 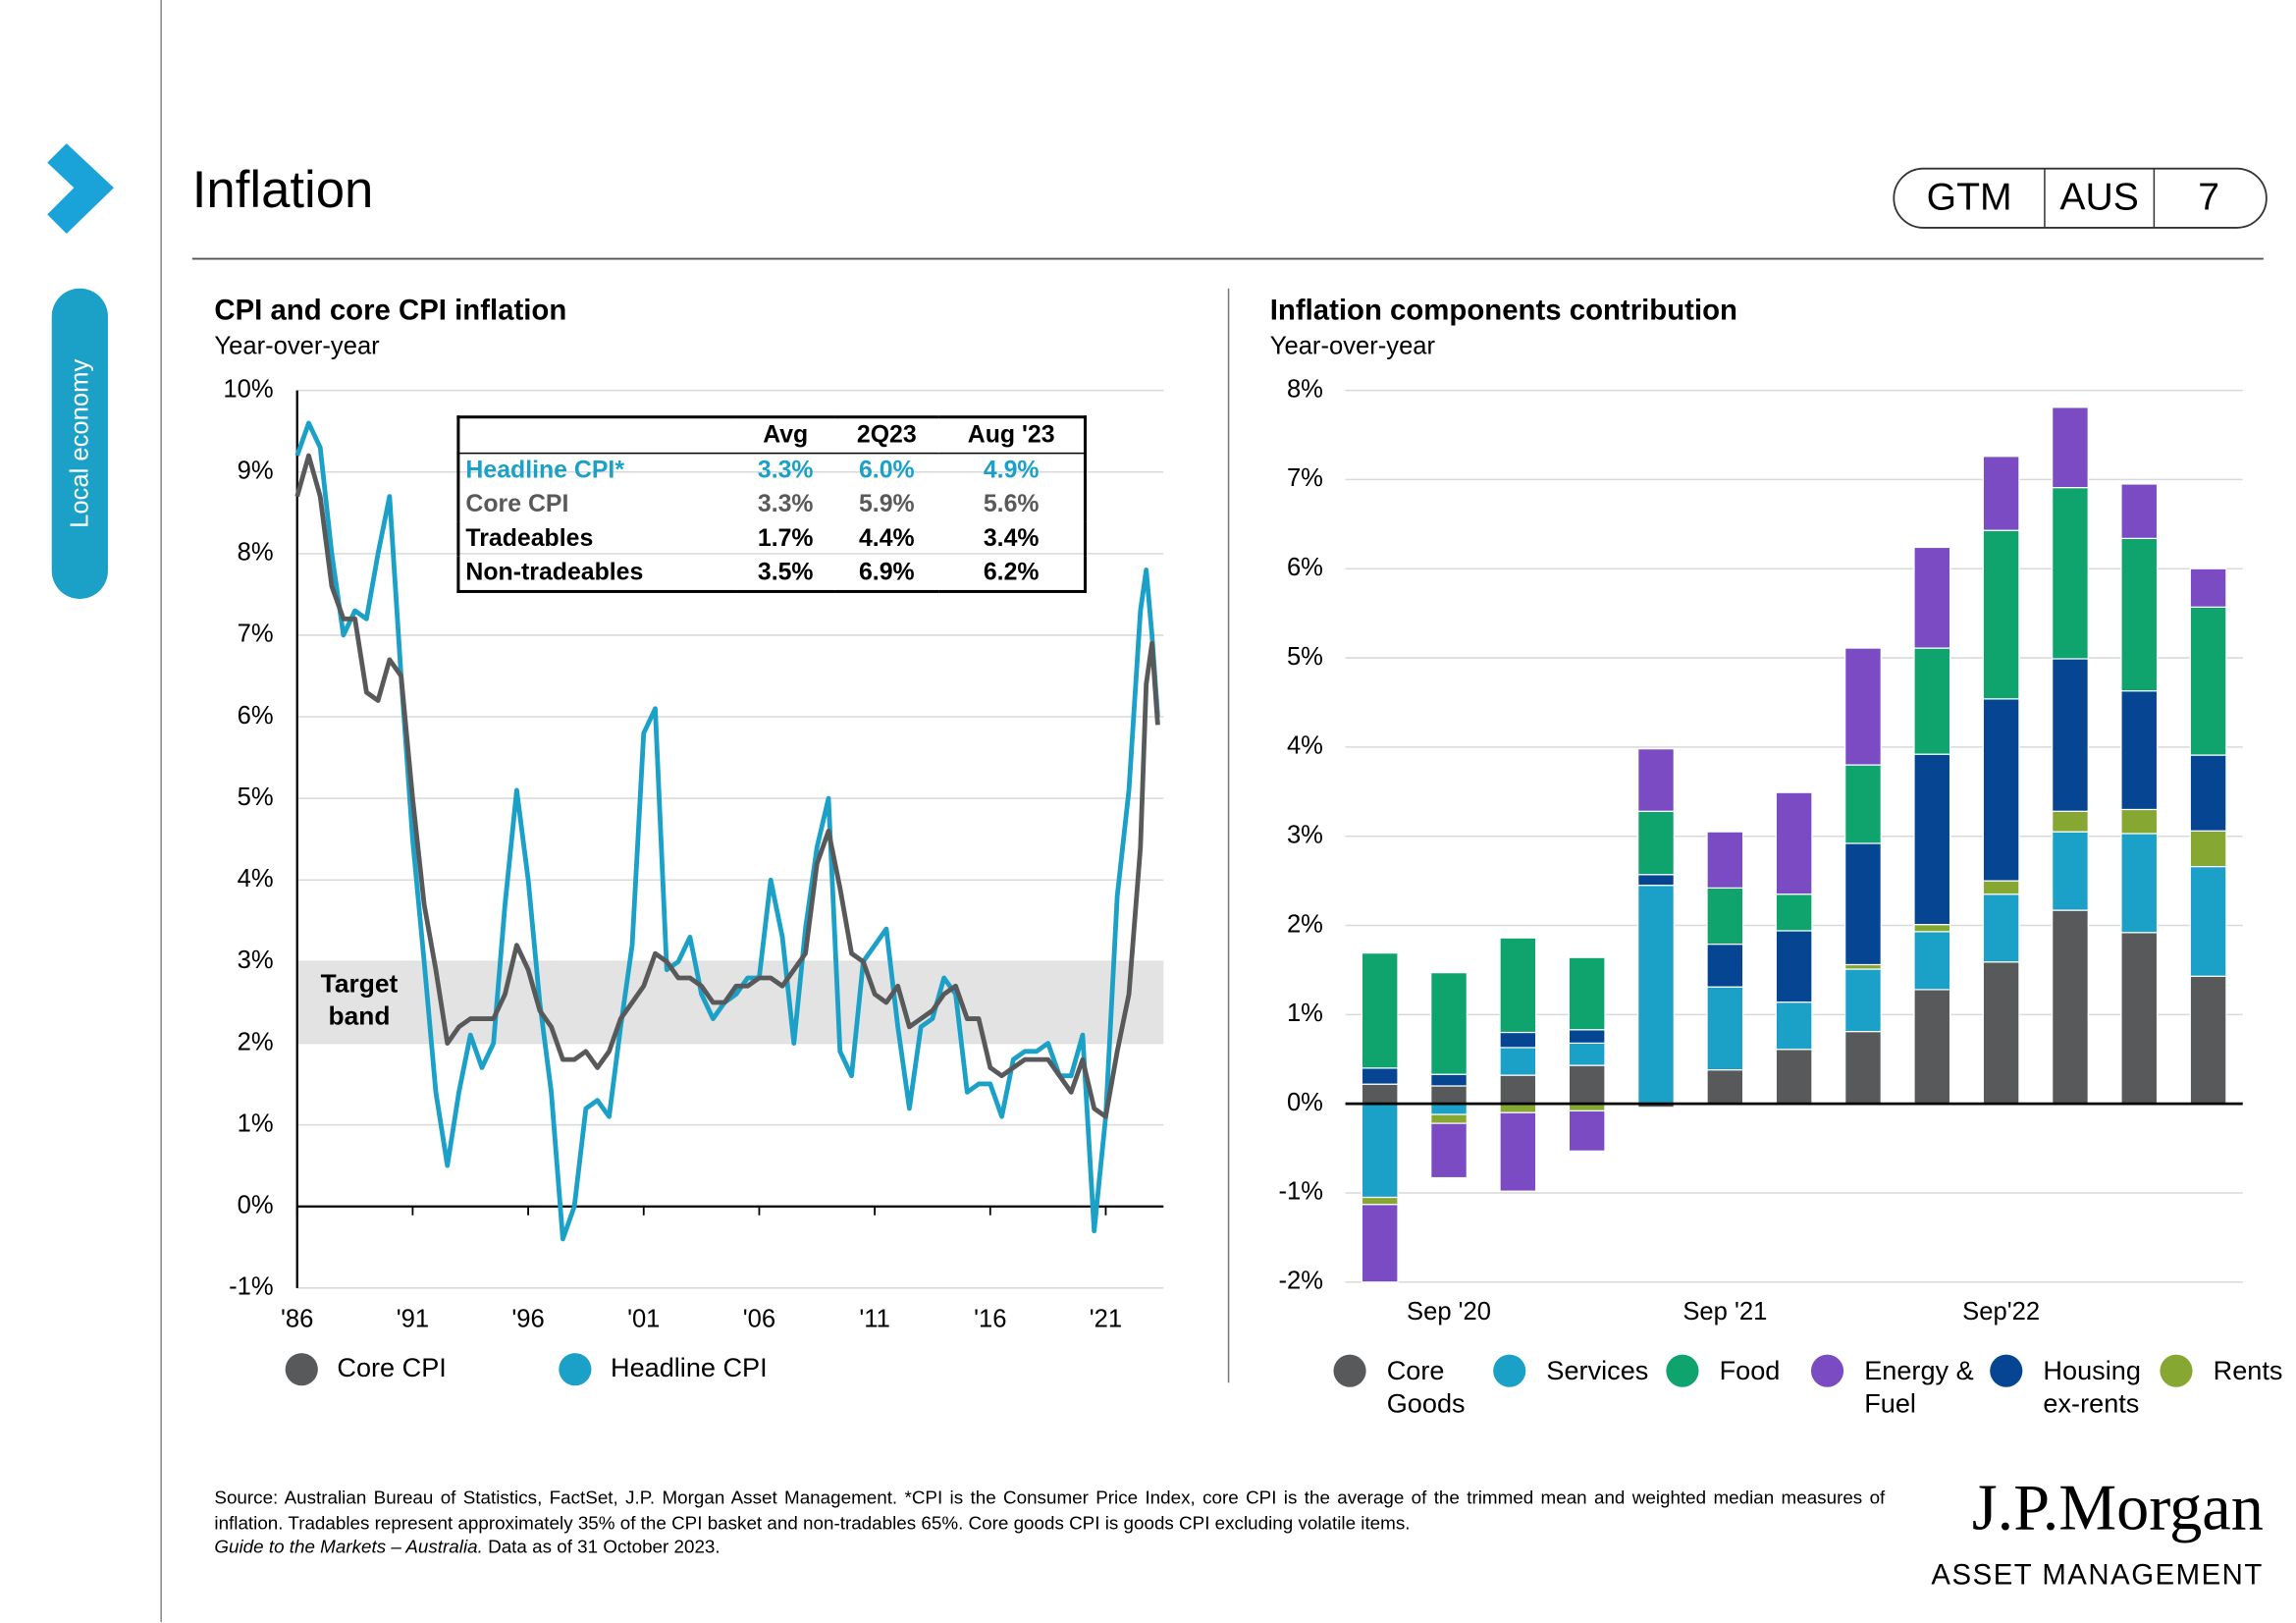 I want to click on chart-title: Inflation components contribution, so click(x=1503, y=311).